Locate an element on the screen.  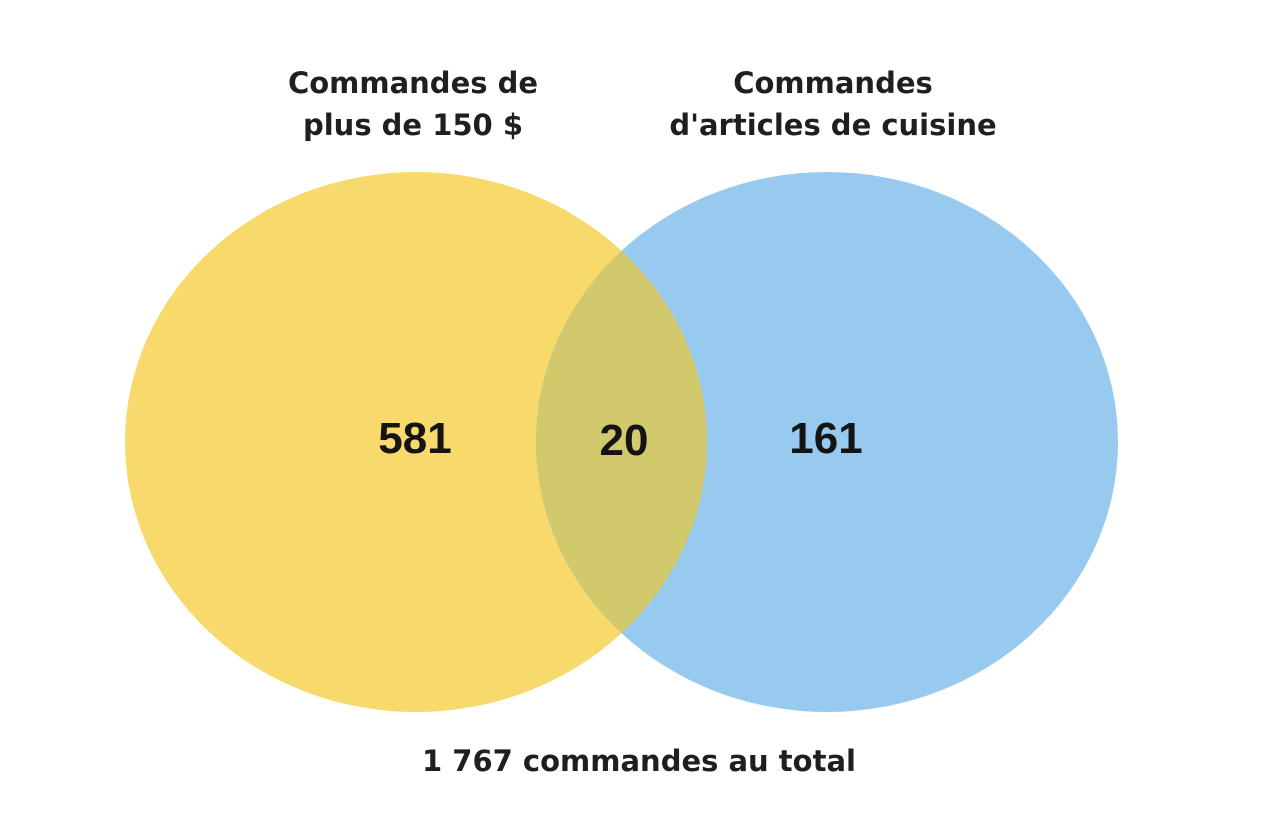
set-a-title-line2: plus de 150 $ is located at coordinates (413, 125).